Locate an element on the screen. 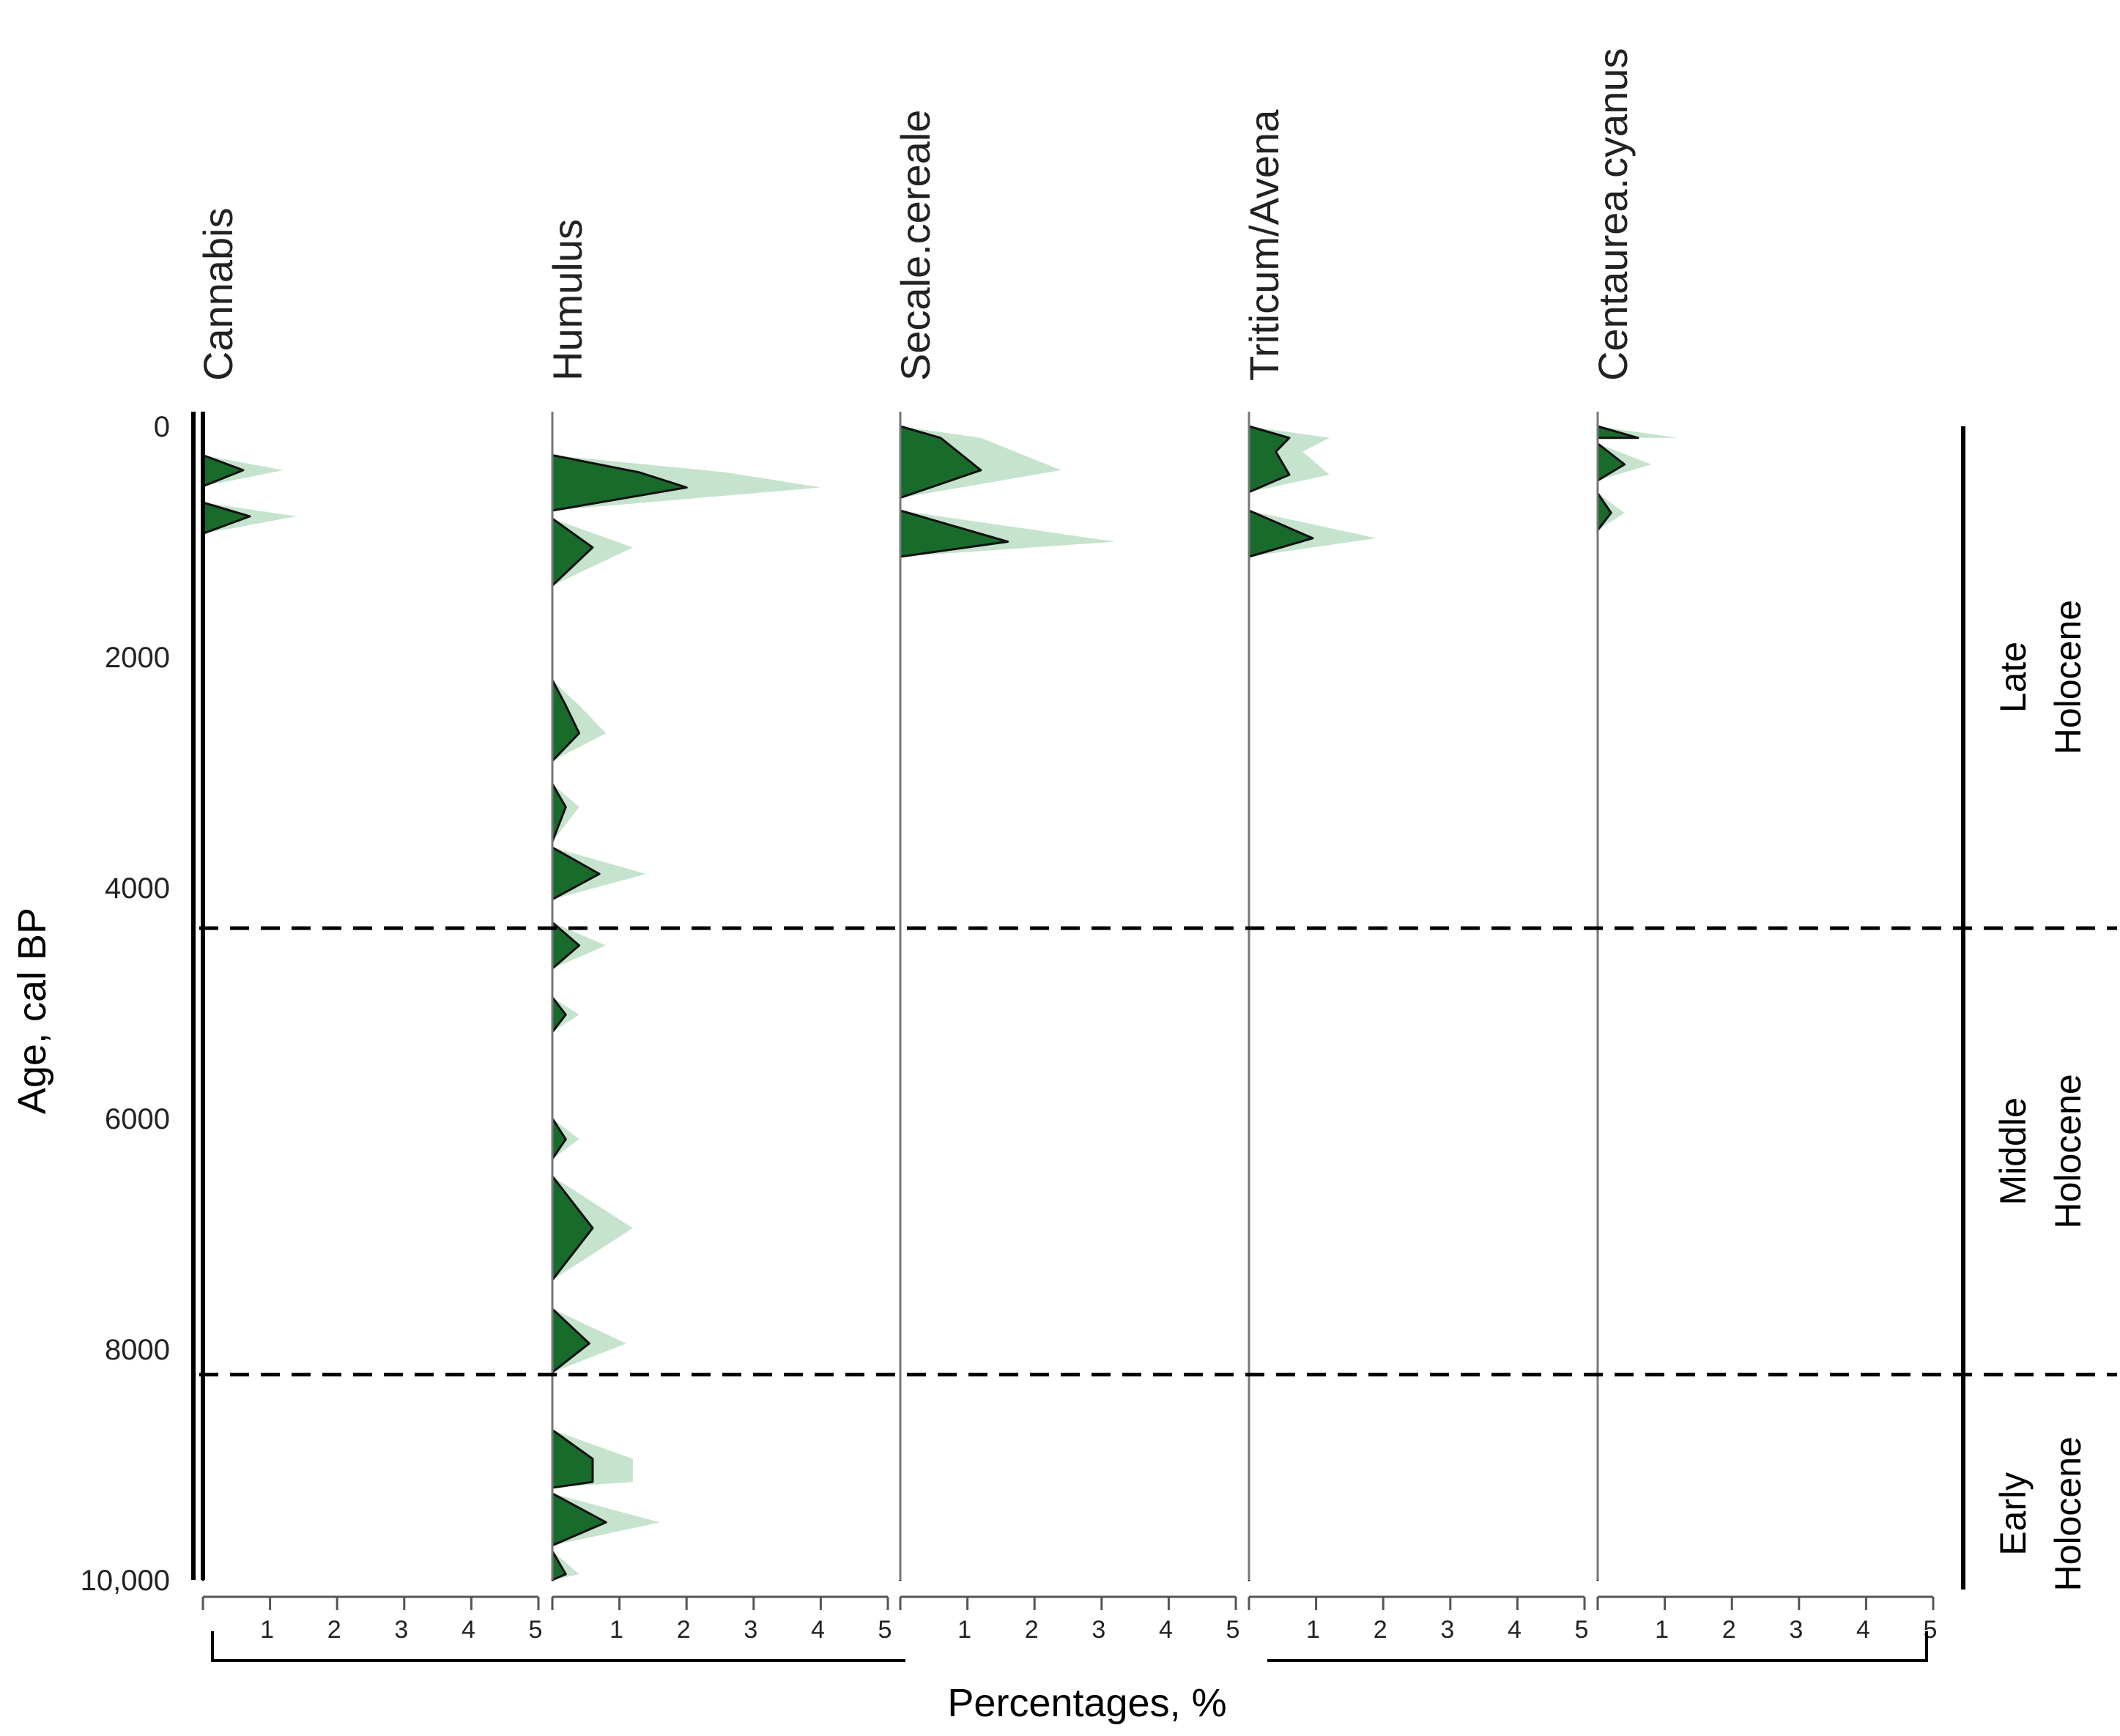 The width and height of the screenshot is (2120, 1736). y-tick-label: 6000 is located at coordinates (138, 1119).